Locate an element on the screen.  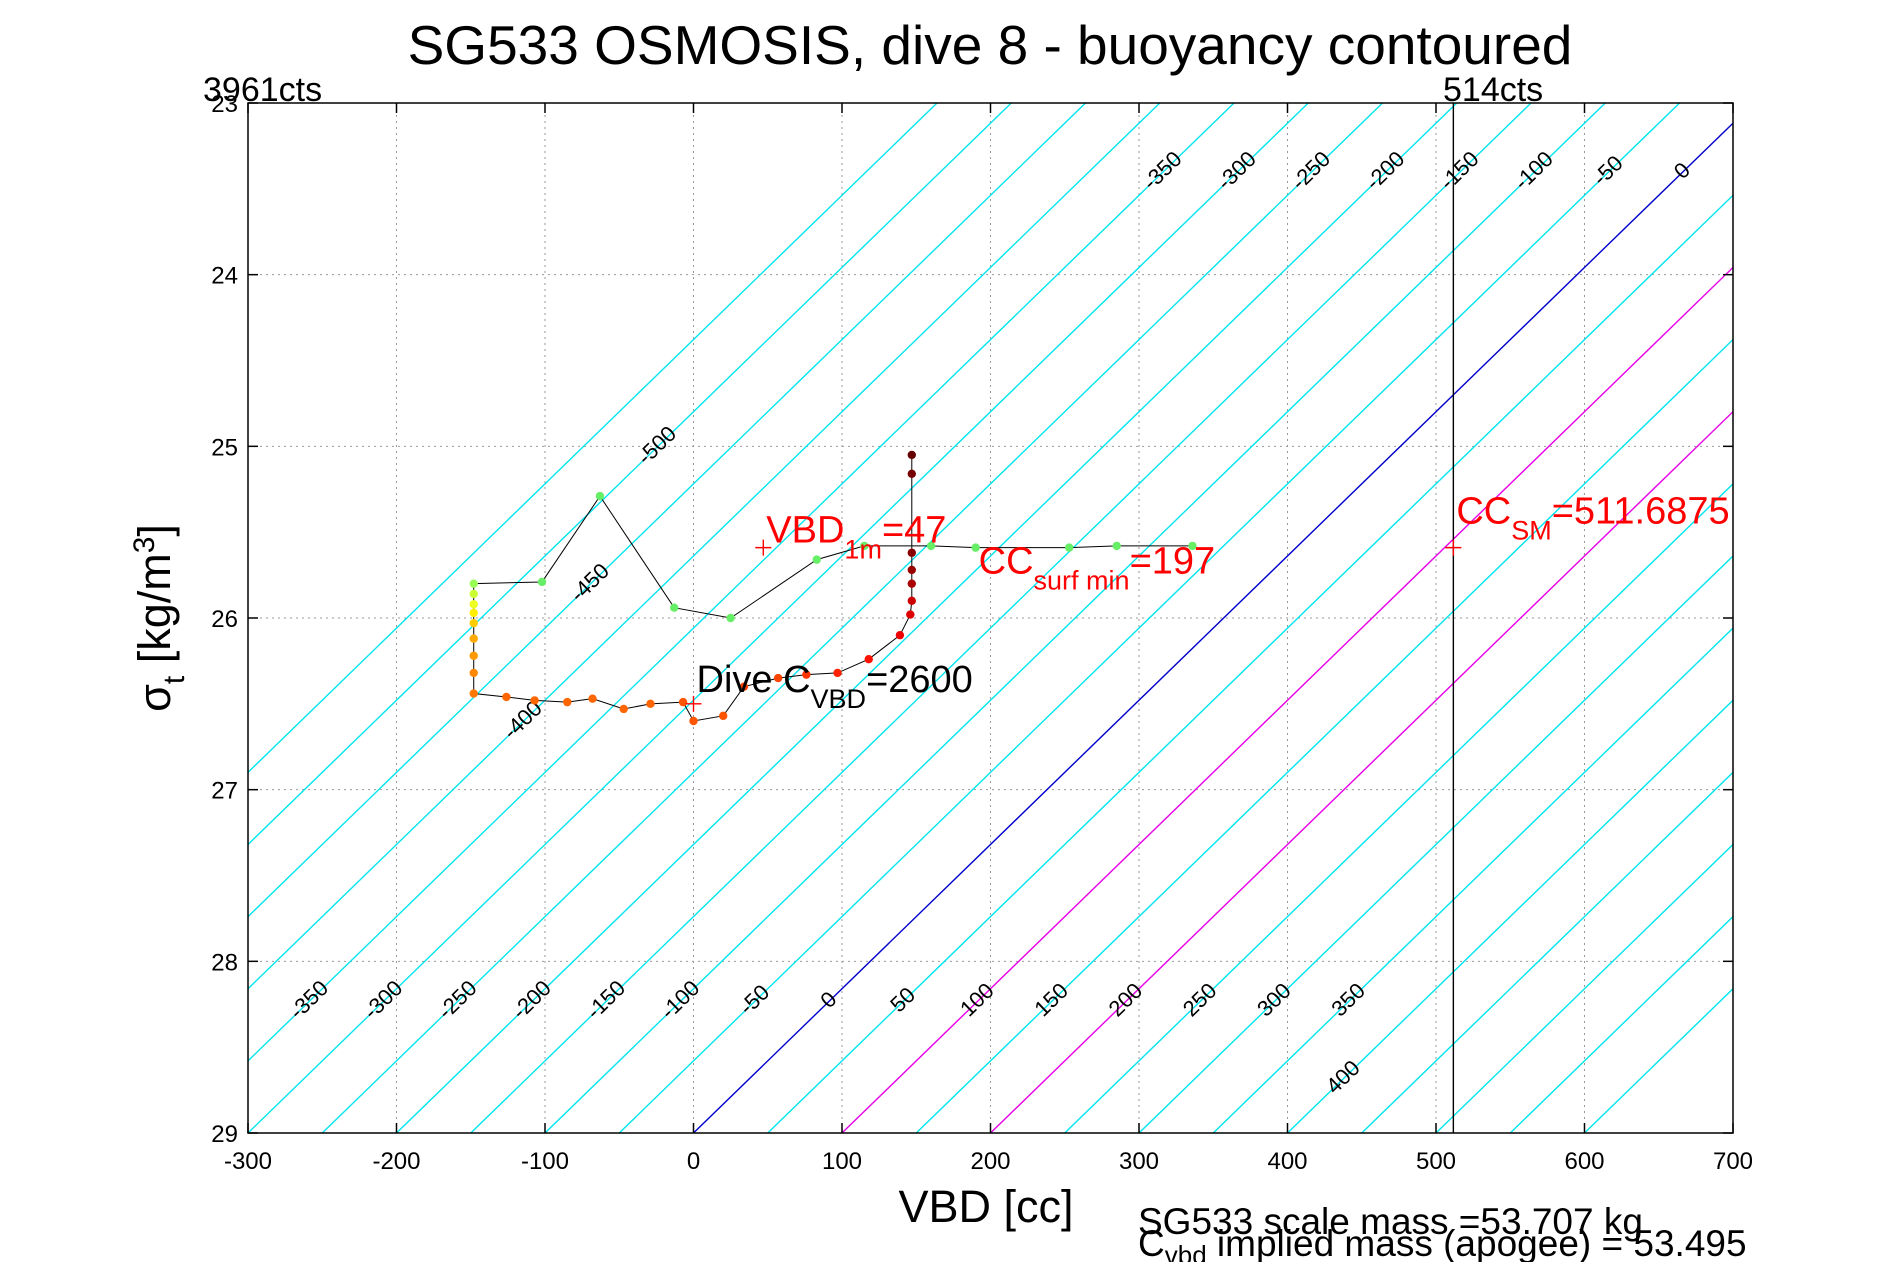
x-tick-label: -200 is located at coordinates (396, 1161).